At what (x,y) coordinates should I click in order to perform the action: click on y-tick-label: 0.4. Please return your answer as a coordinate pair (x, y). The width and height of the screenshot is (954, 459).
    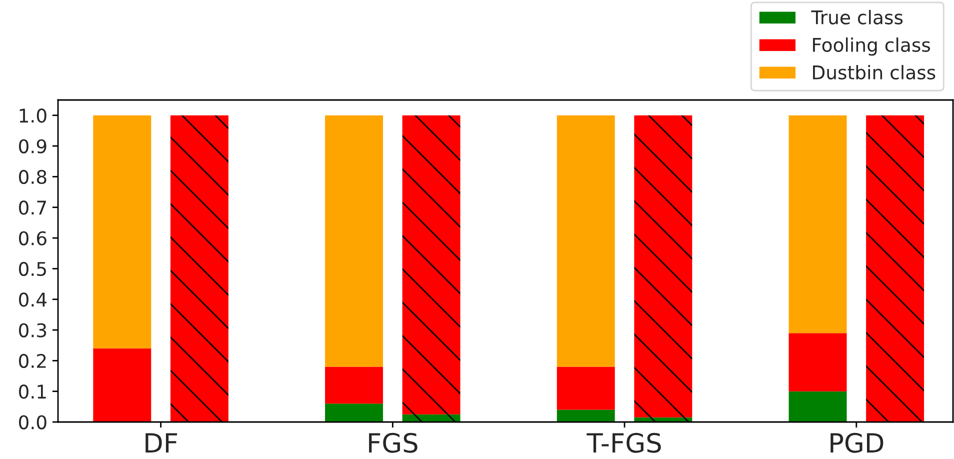
    Looking at the image, I should click on (33, 299).